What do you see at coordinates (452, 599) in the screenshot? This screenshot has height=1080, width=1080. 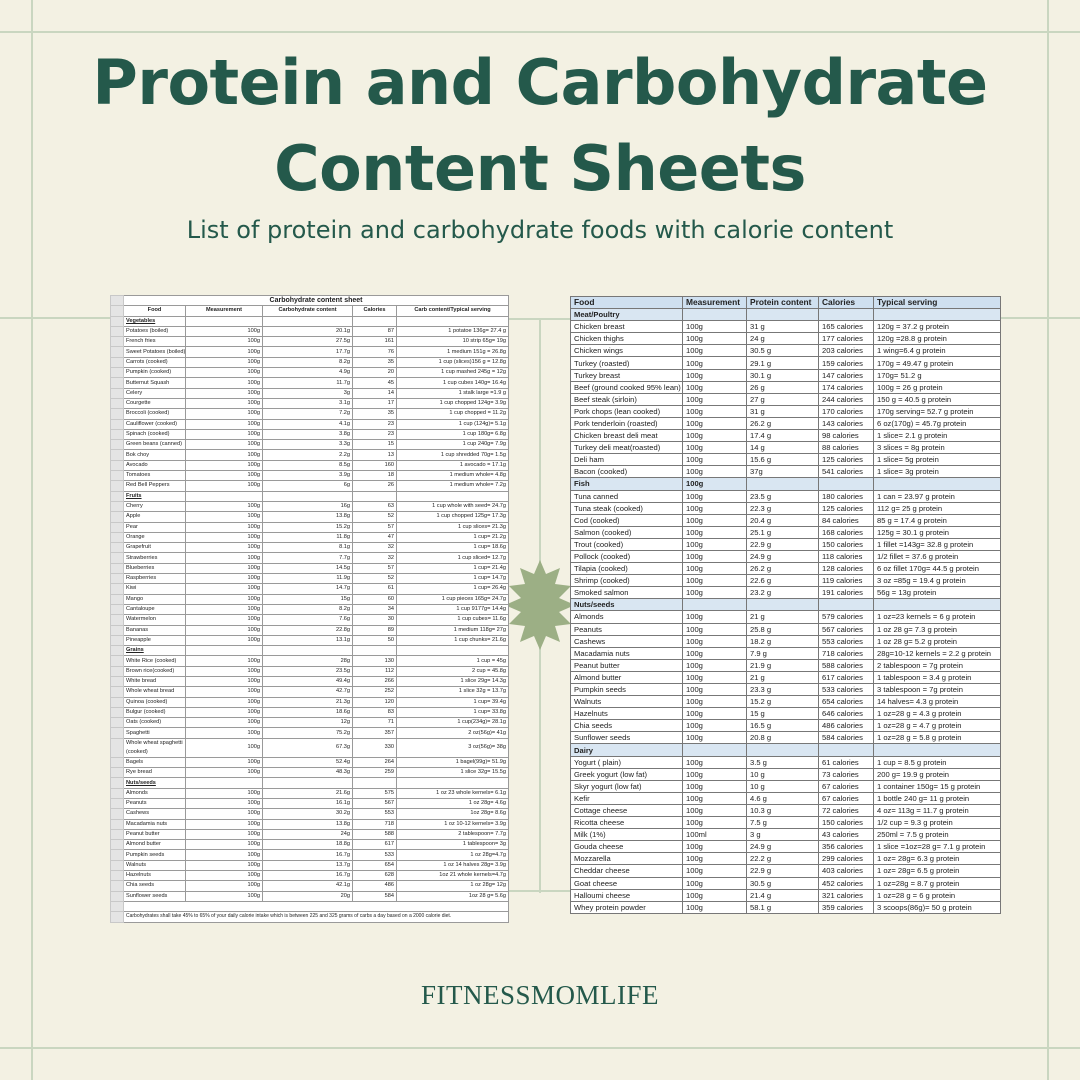 I see `cell: 1 cup pieces 165g= 24.7g` at bounding box center [452, 599].